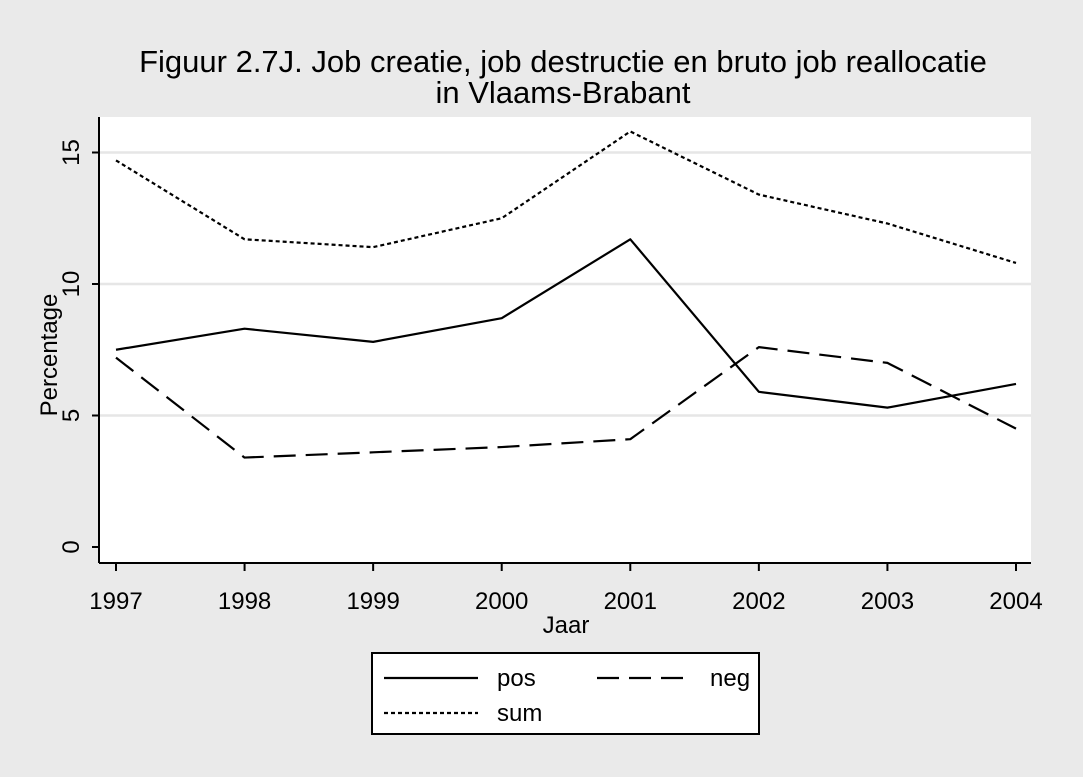 The height and width of the screenshot is (777, 1083). Describe the element at coordinates (630, 601) in the screenshot. I see `x-tick-label: 2001` at that location.